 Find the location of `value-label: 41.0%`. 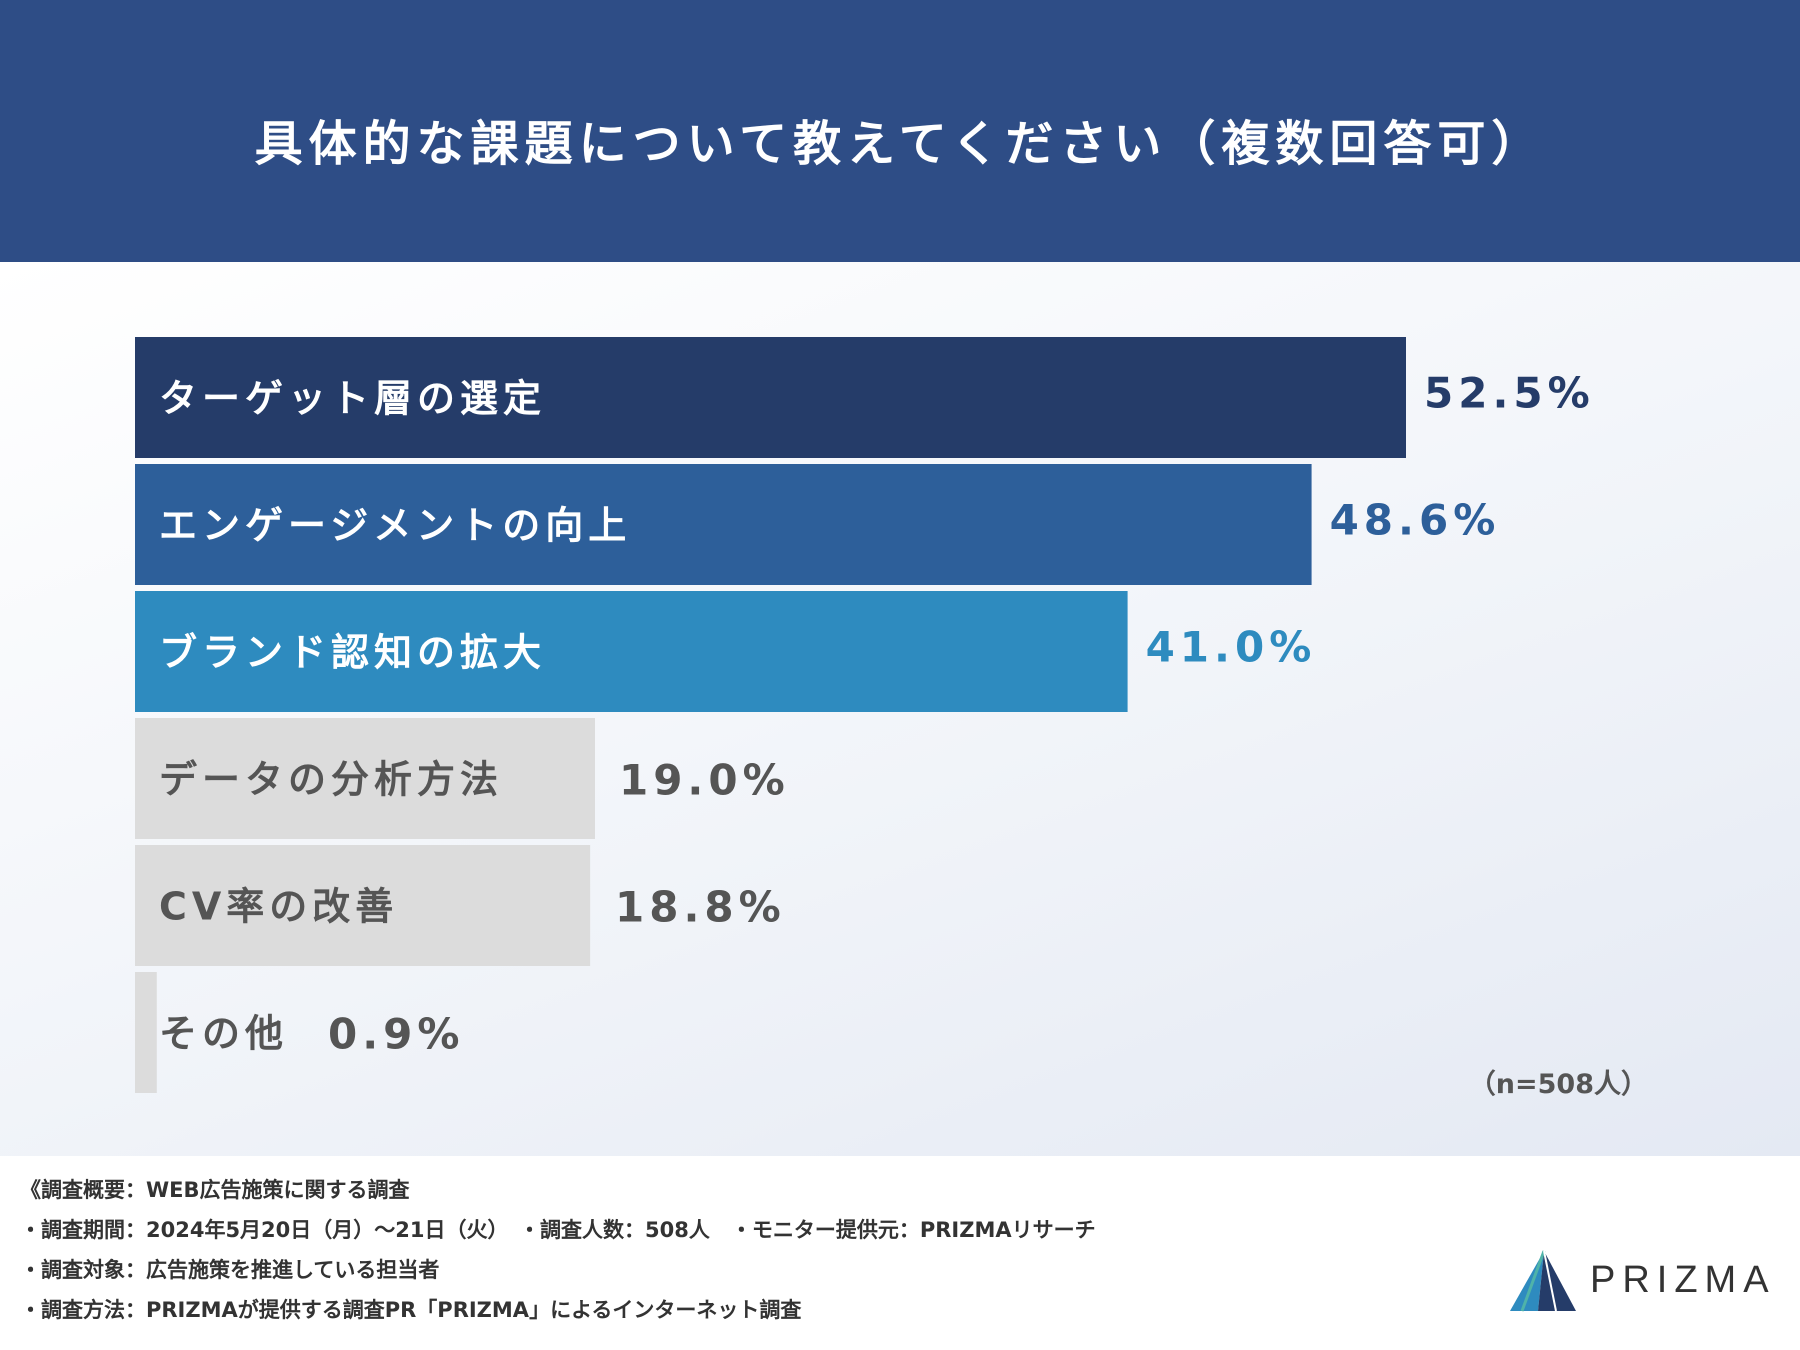

value-label: 41.0% is located at coordinates (1231, 647).